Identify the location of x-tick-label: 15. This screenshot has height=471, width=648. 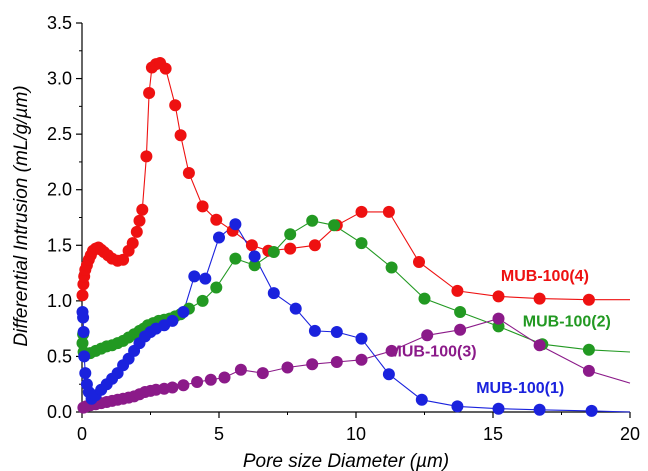
(493, 434).